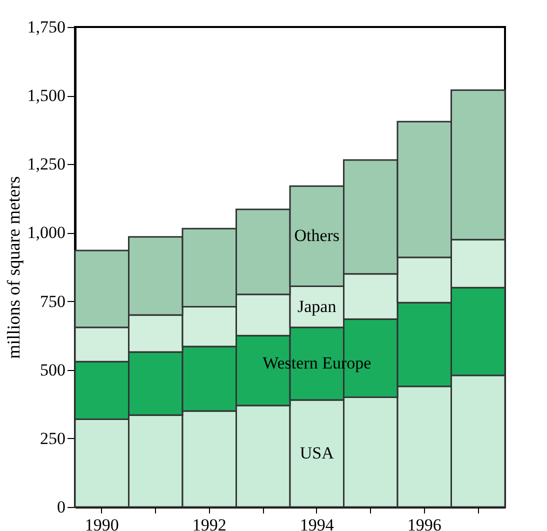 The height and width of the screenshot is (531, 547). I want to click on y-tick-label: 1,250, so click(46, 164).